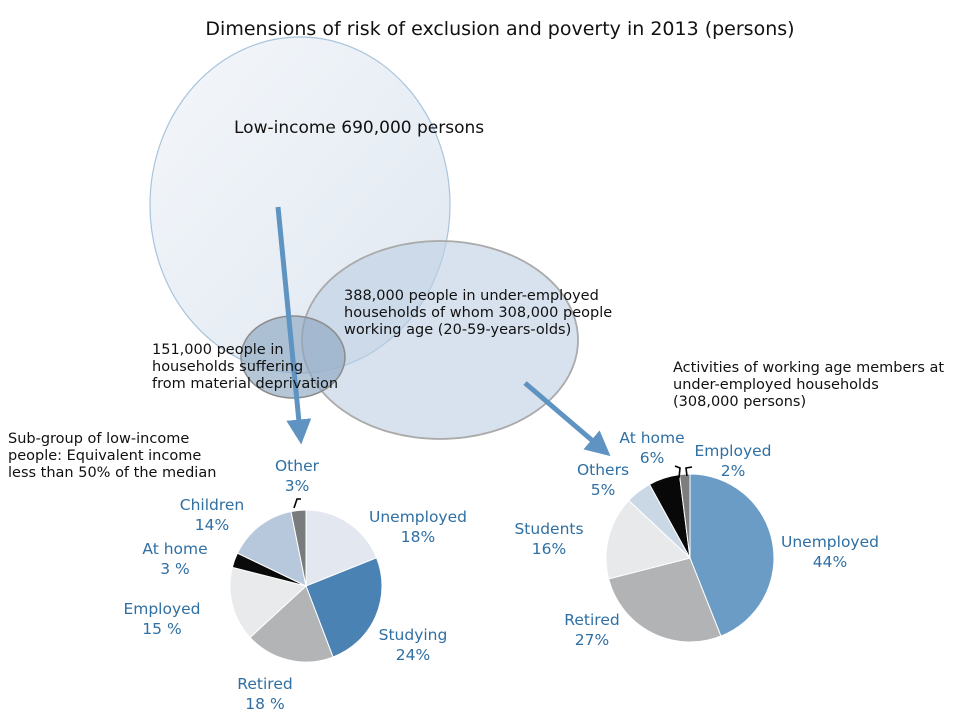 The height and width of the screenshot is (714, 970). Describe the element at coordinates (603, 470) in the screenshot. I see `right-label-others-name: Others` at that location.